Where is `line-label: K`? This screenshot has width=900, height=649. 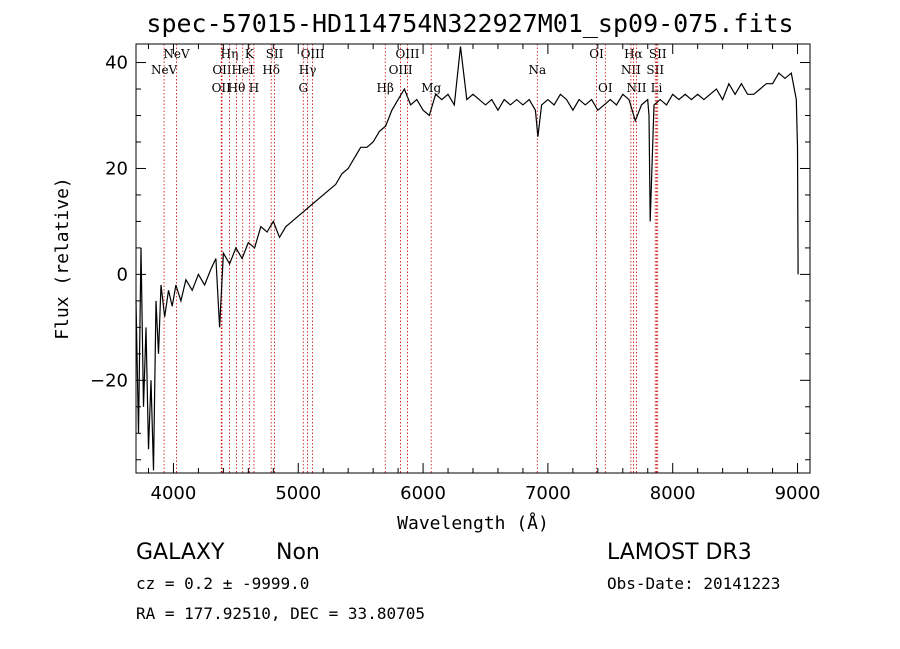
line-label: K is located at coordinates (250, 54).